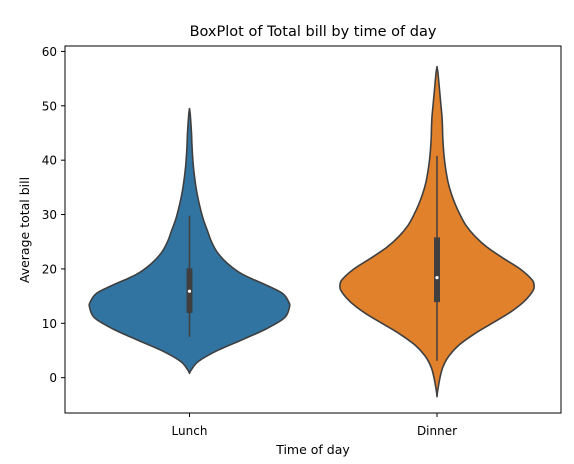 The height and width of the screenshot is (464, 574). What do you see at coordinates (189, 291) in the screenshot?
I see `median-dot-lunch` at bounding box center [189, 291].